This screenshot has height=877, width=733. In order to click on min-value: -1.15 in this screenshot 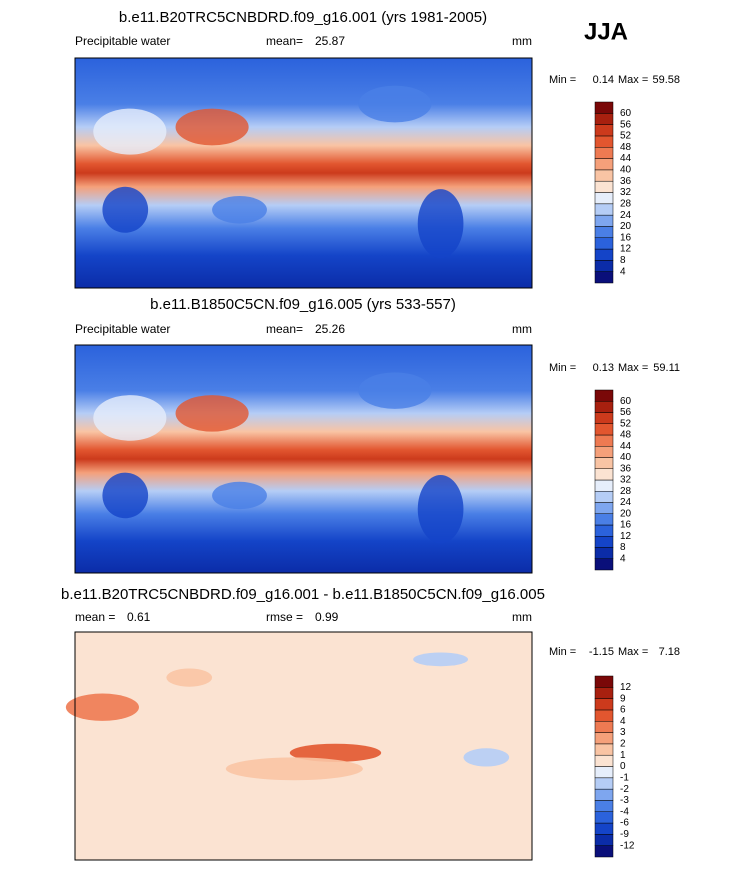, I will do `click(601, 652)`.